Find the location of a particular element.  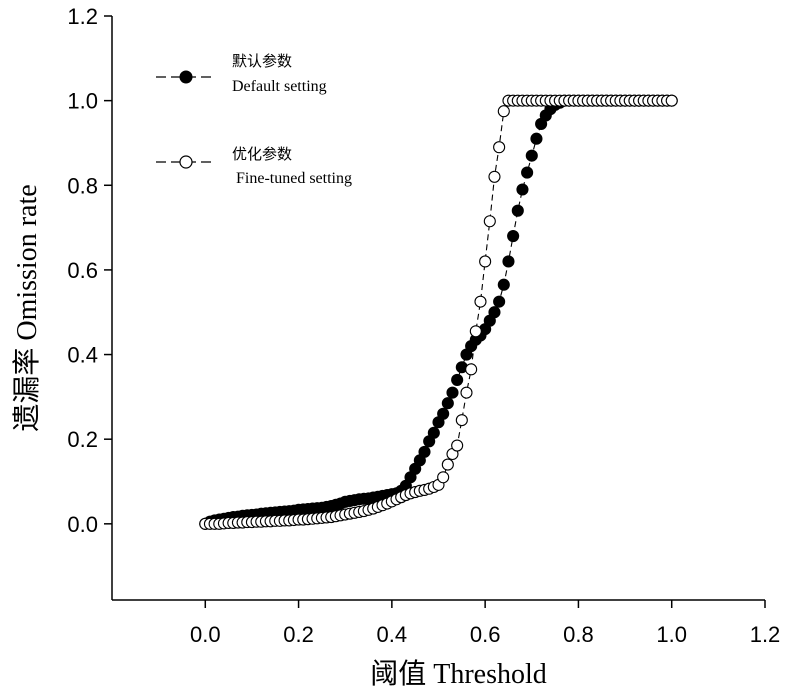

x-tick-label: 0.2 is located at coordinates (298, 634).